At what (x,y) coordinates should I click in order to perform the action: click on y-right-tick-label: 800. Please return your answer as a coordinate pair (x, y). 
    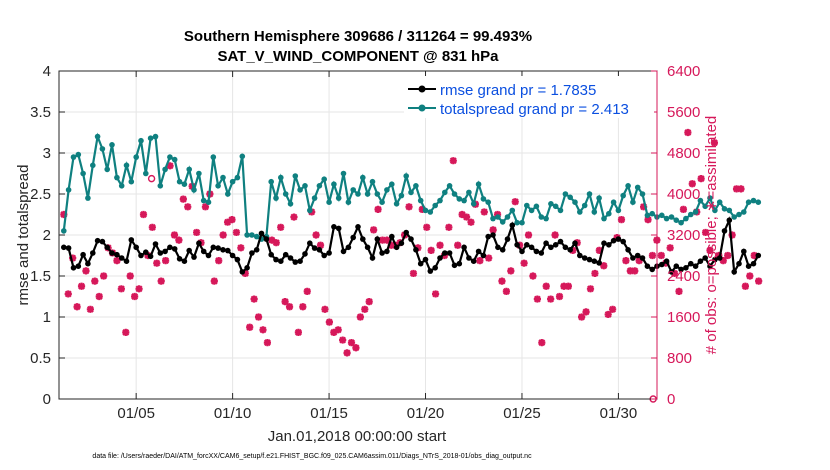
    Looking at the image, I should click on (679, 358).